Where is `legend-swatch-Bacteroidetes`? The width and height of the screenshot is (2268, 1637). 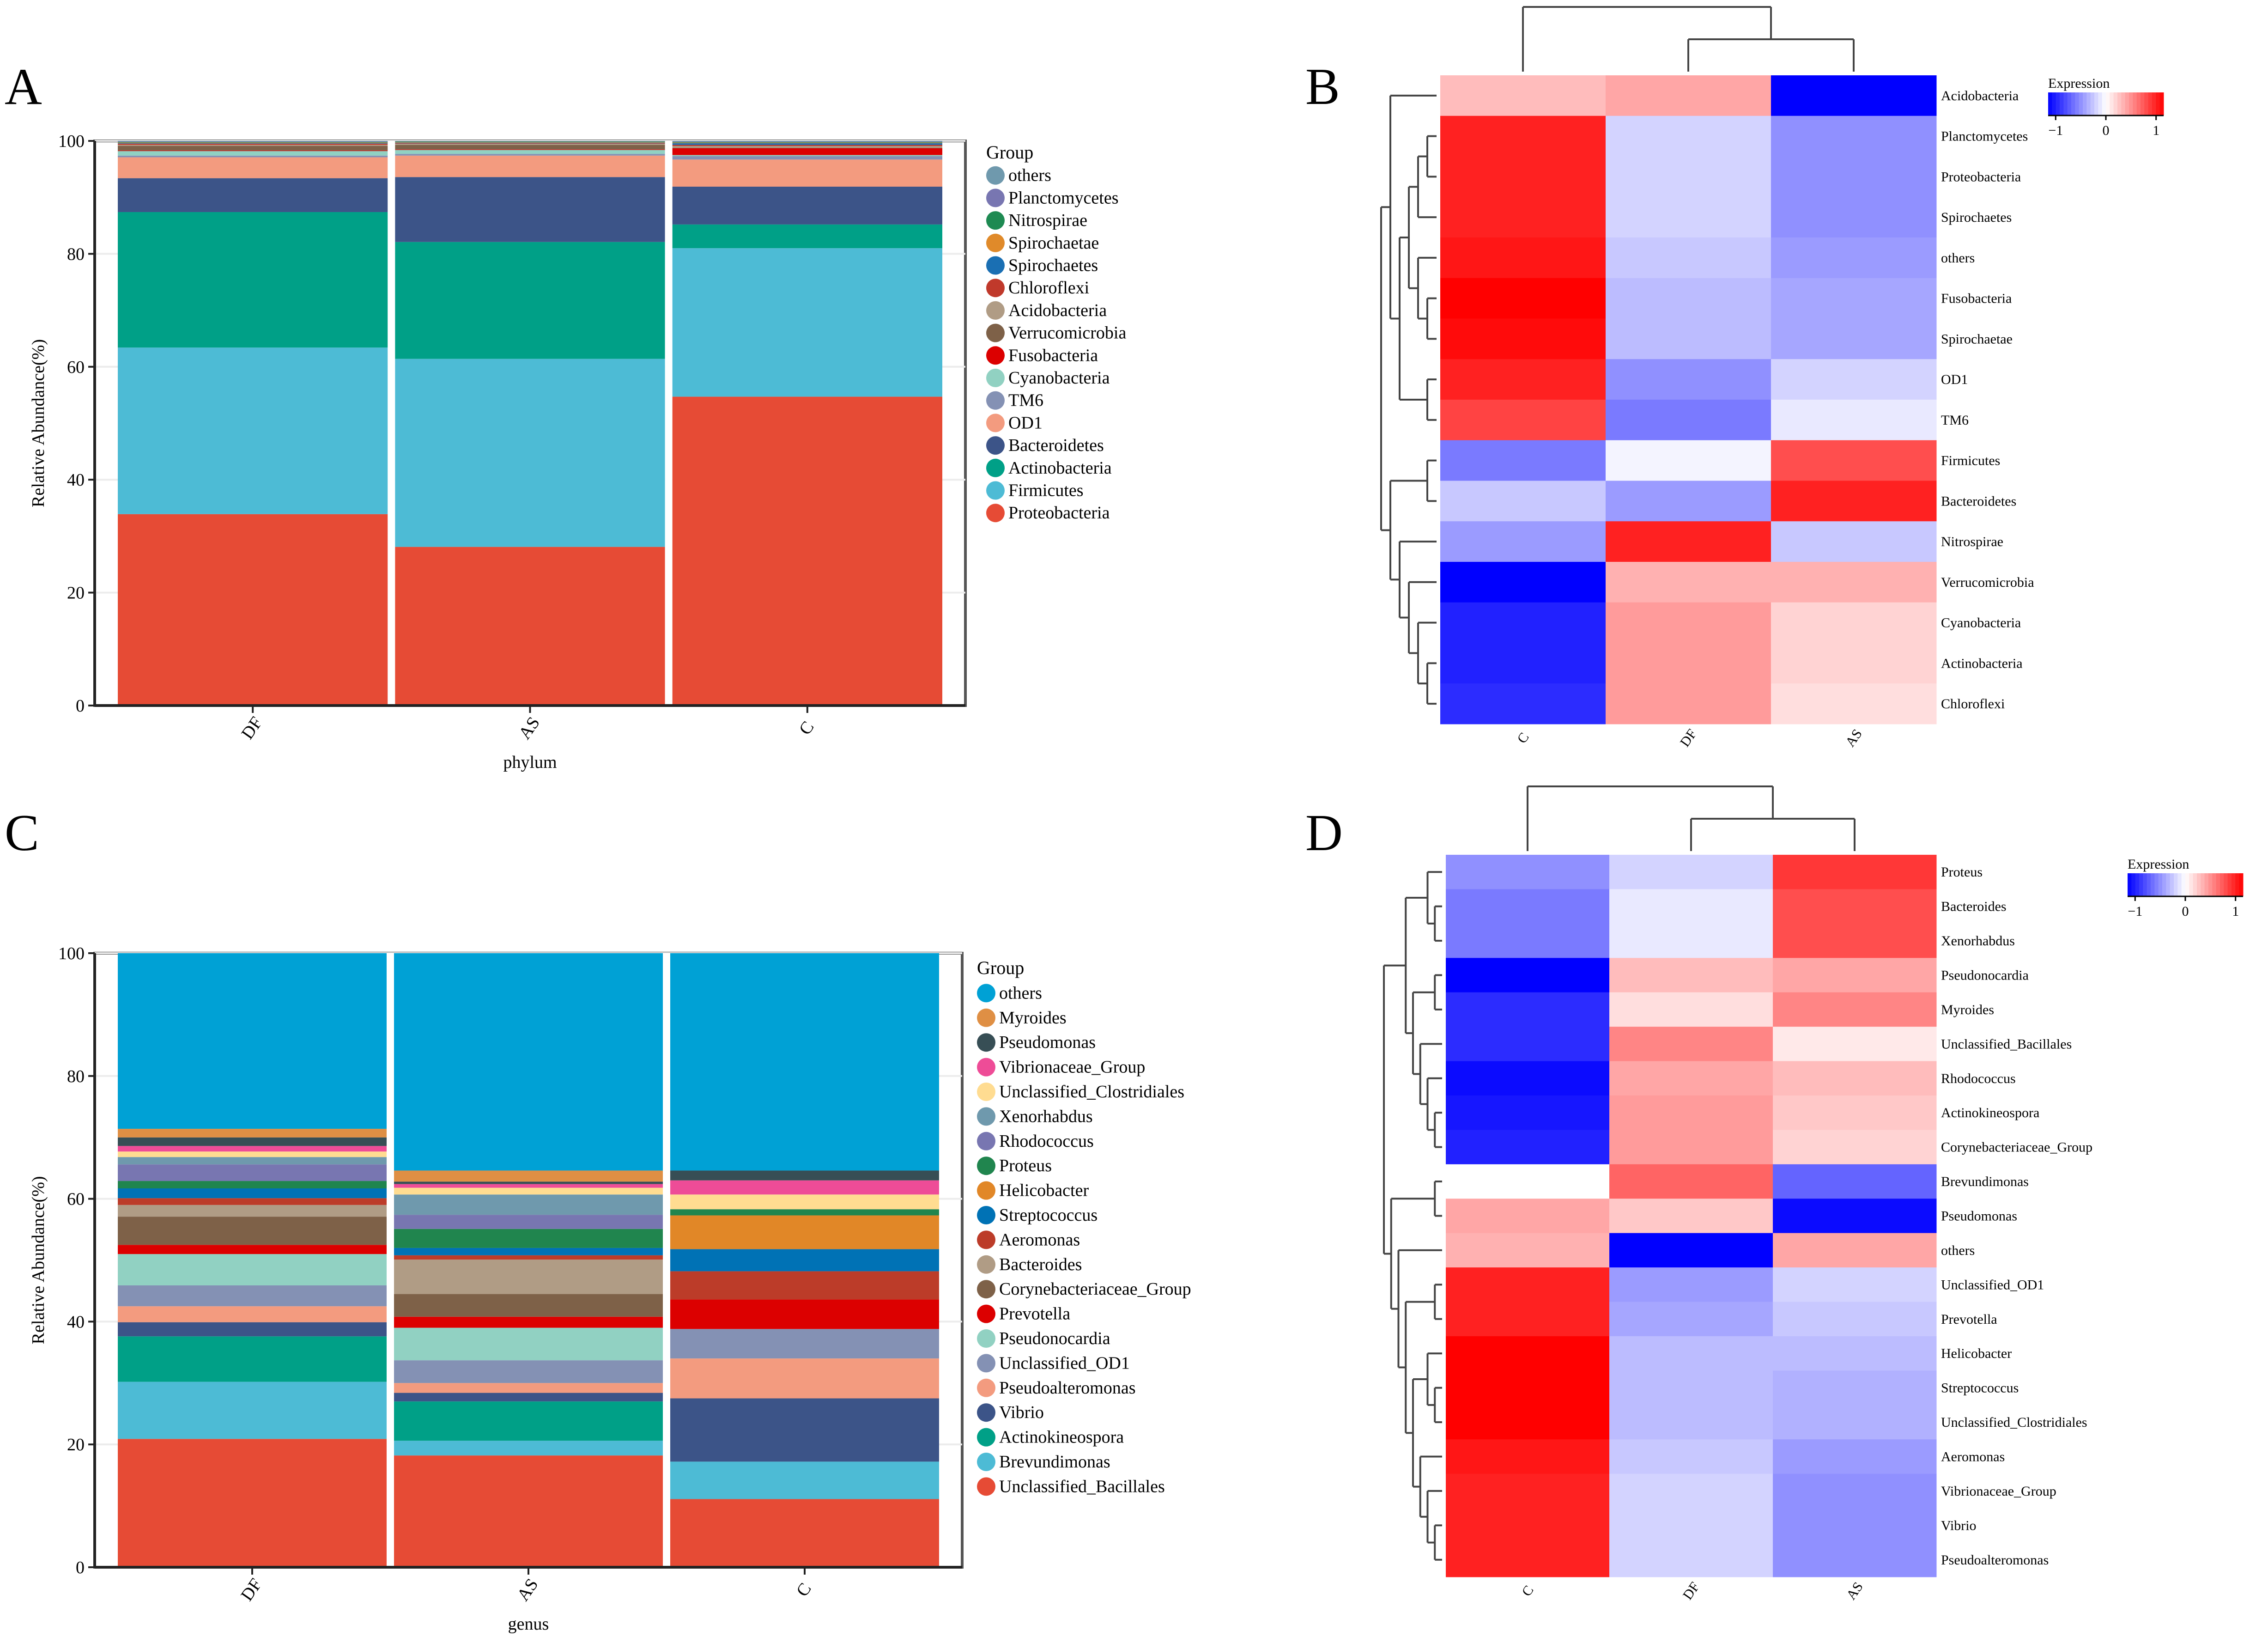 legend-swatch-Bacteroidetes is located at coordinates (995, 445).